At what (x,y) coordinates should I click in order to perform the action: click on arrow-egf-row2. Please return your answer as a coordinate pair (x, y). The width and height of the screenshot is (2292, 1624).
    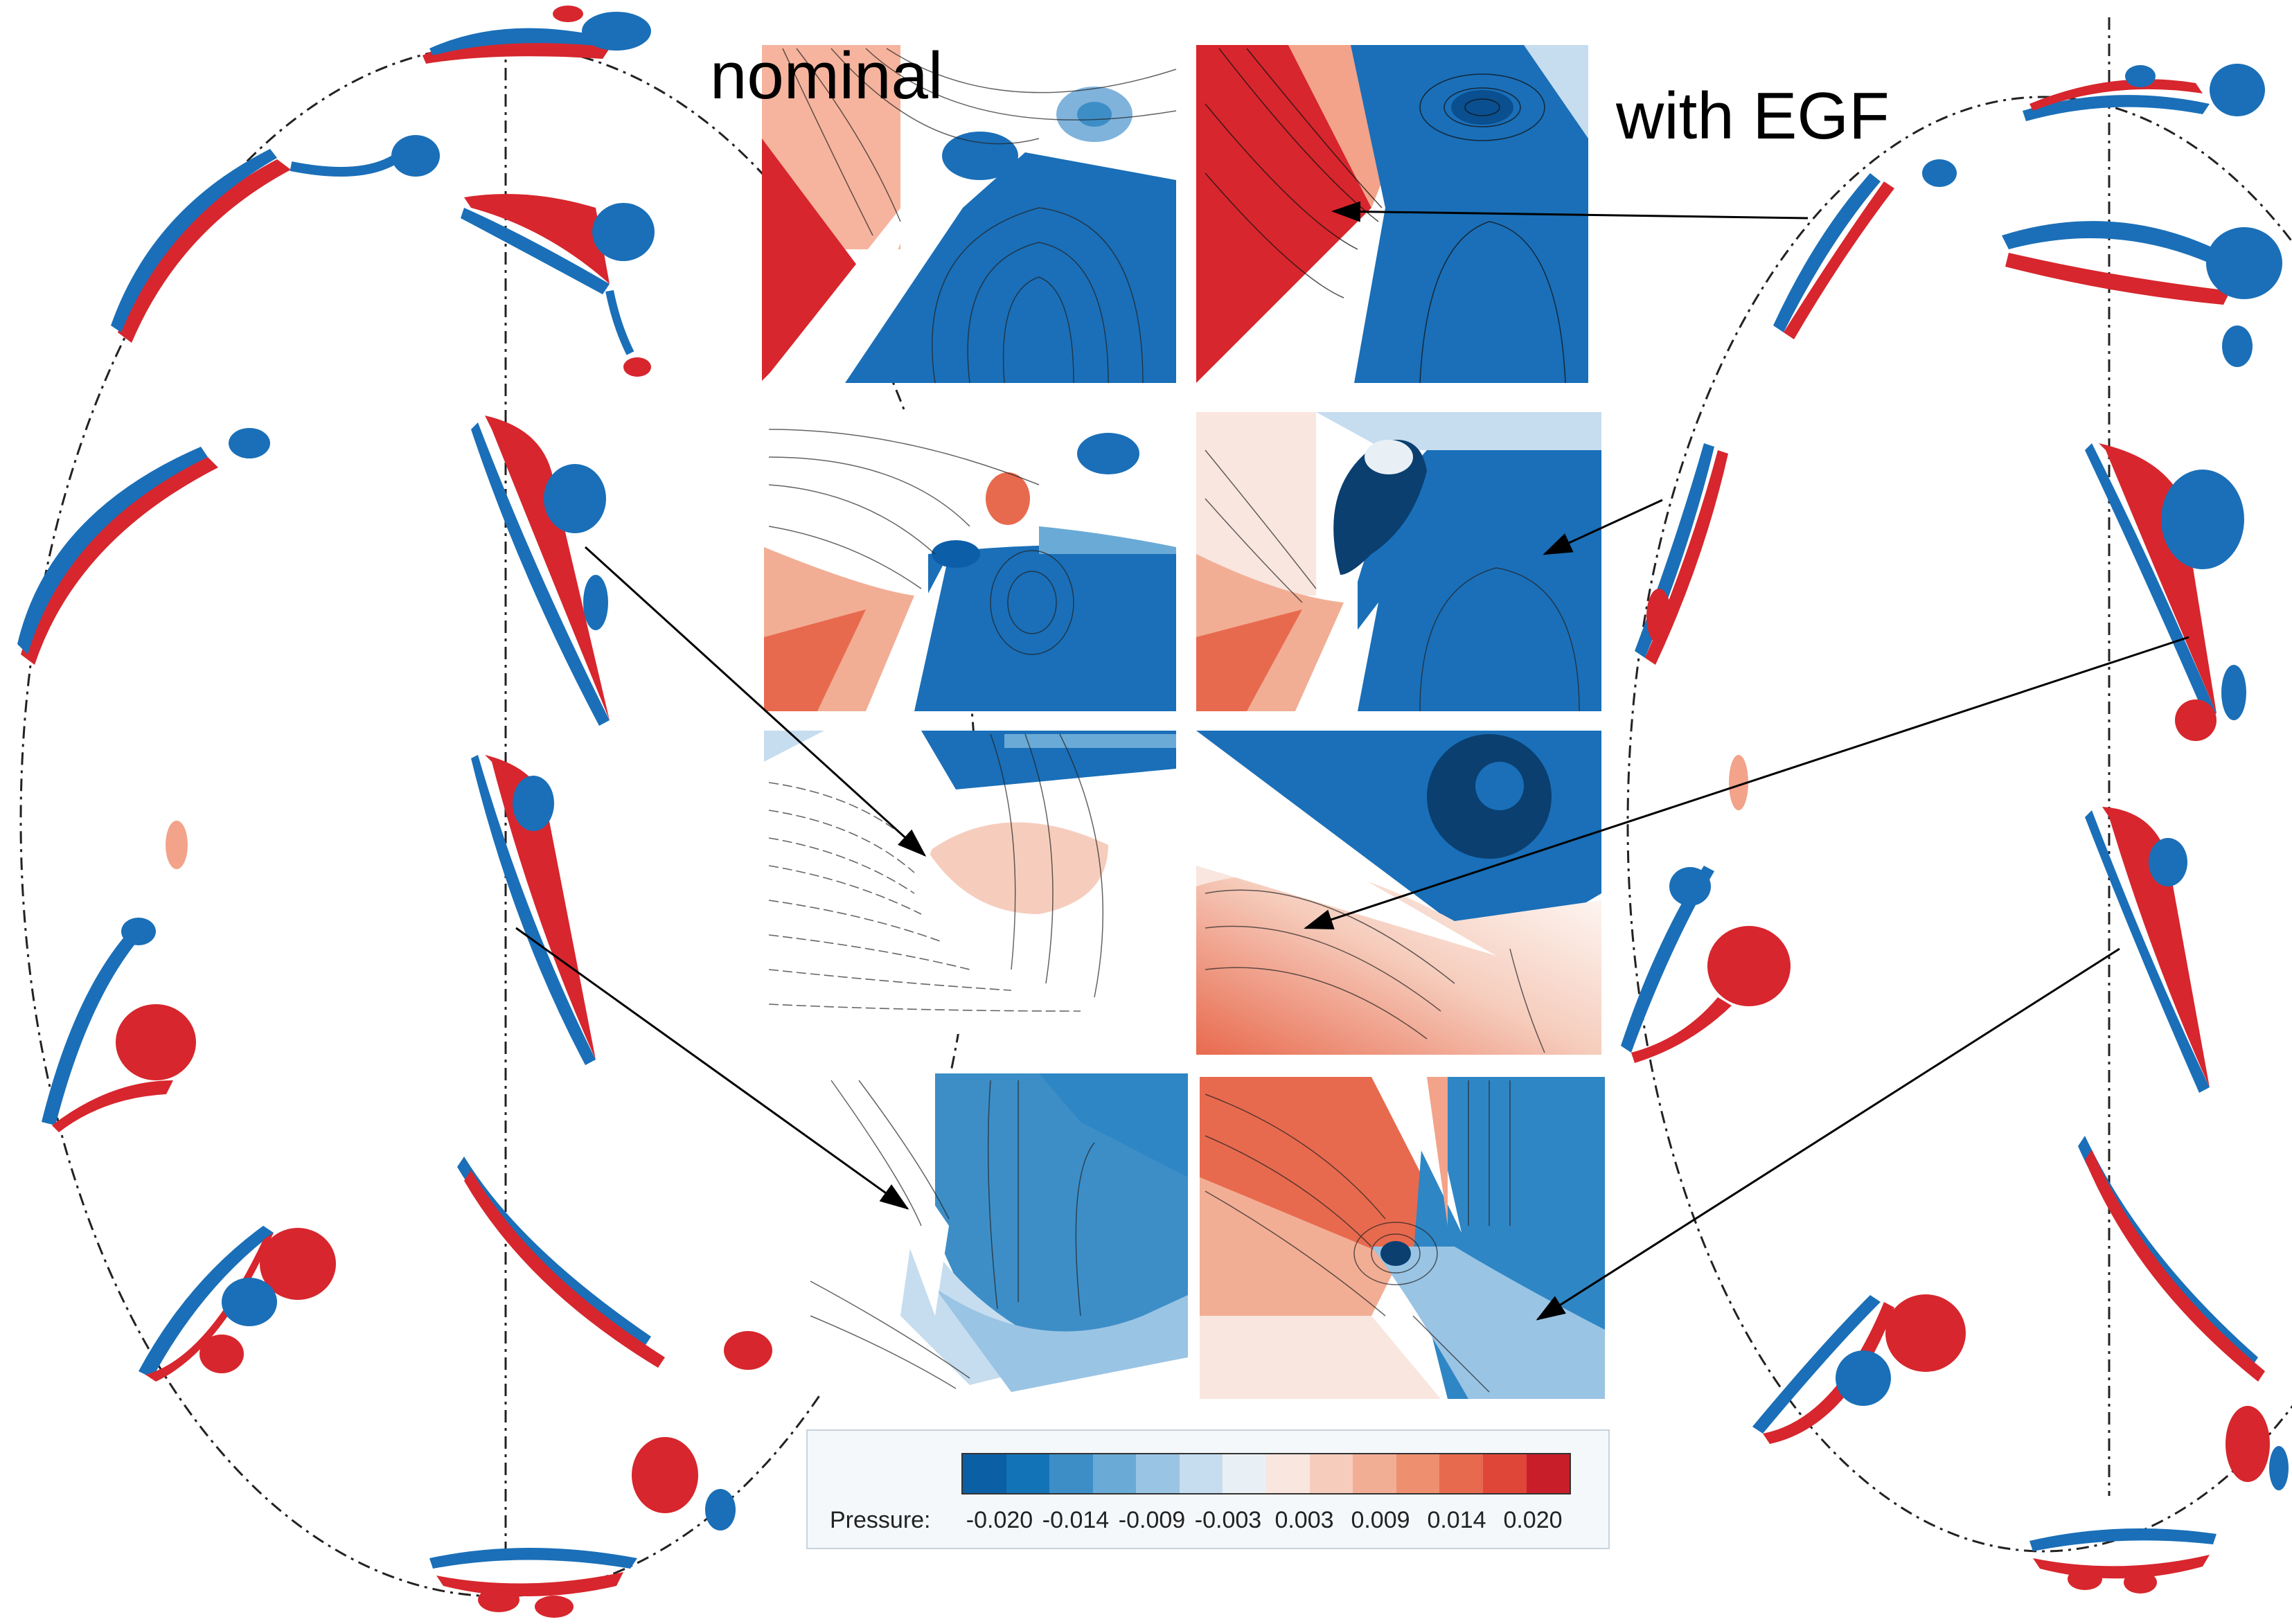
    Looking at the image, I should click on (1603, 527).